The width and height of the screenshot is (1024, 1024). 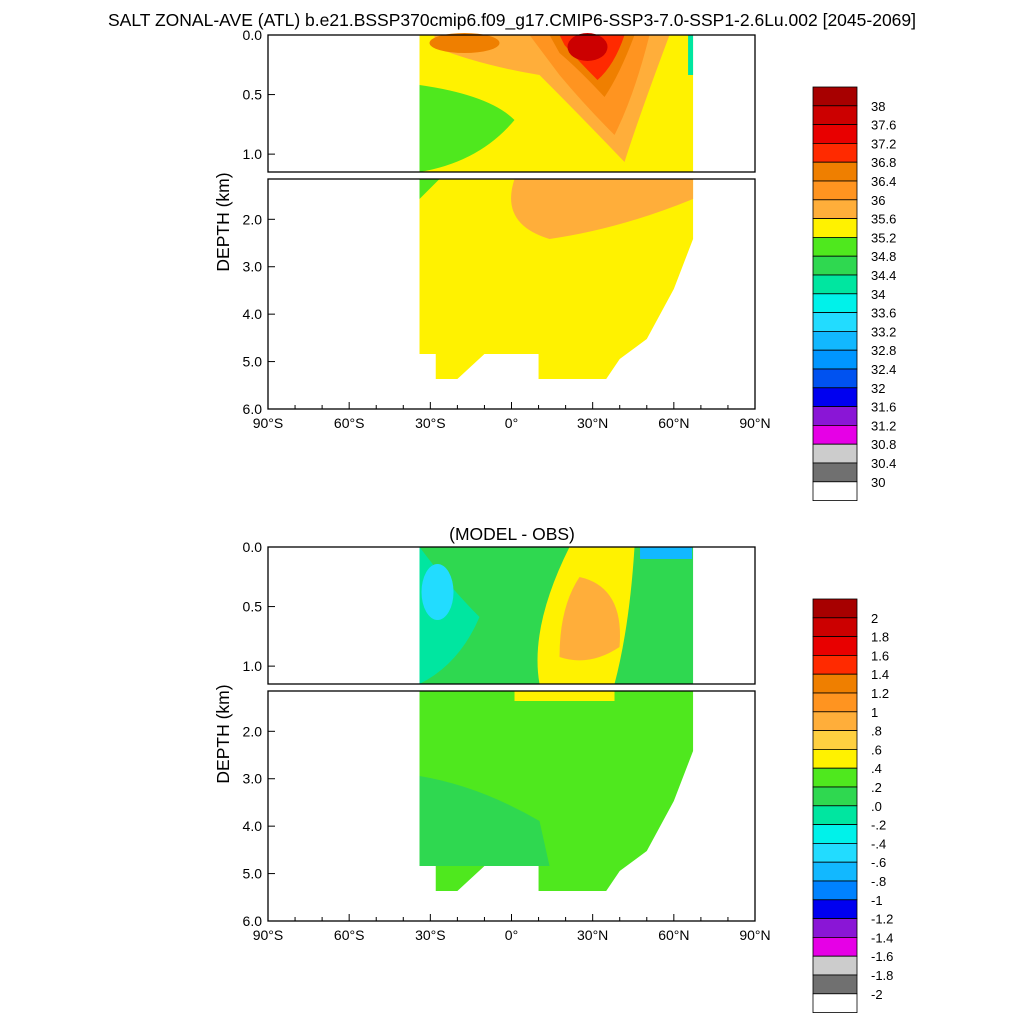 I want to click on colorbar-label: 35.6, so click(x=883, y=219).